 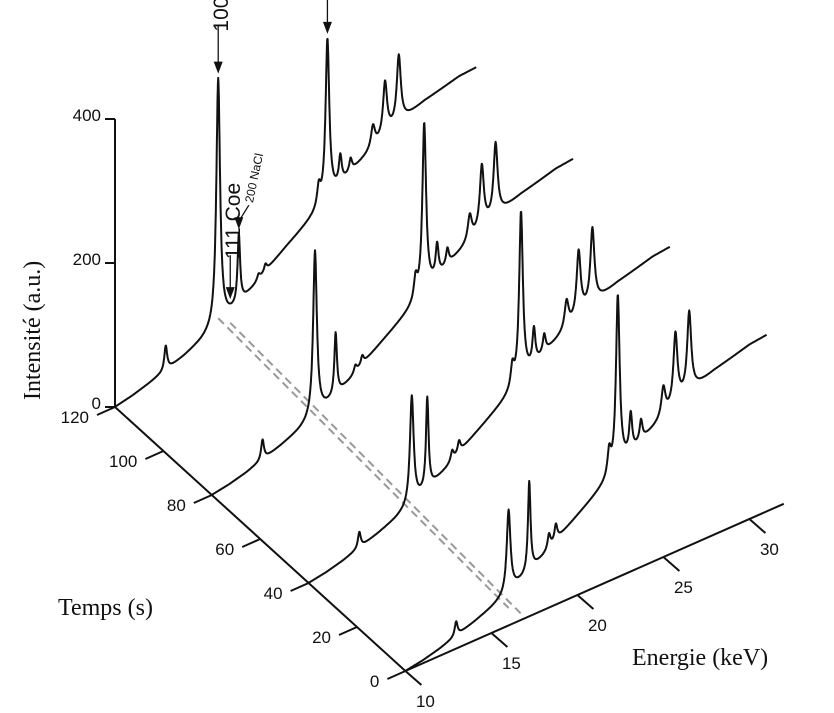 I want to click on annotation-label: 200 NaCl, so click(x=254, y=178).